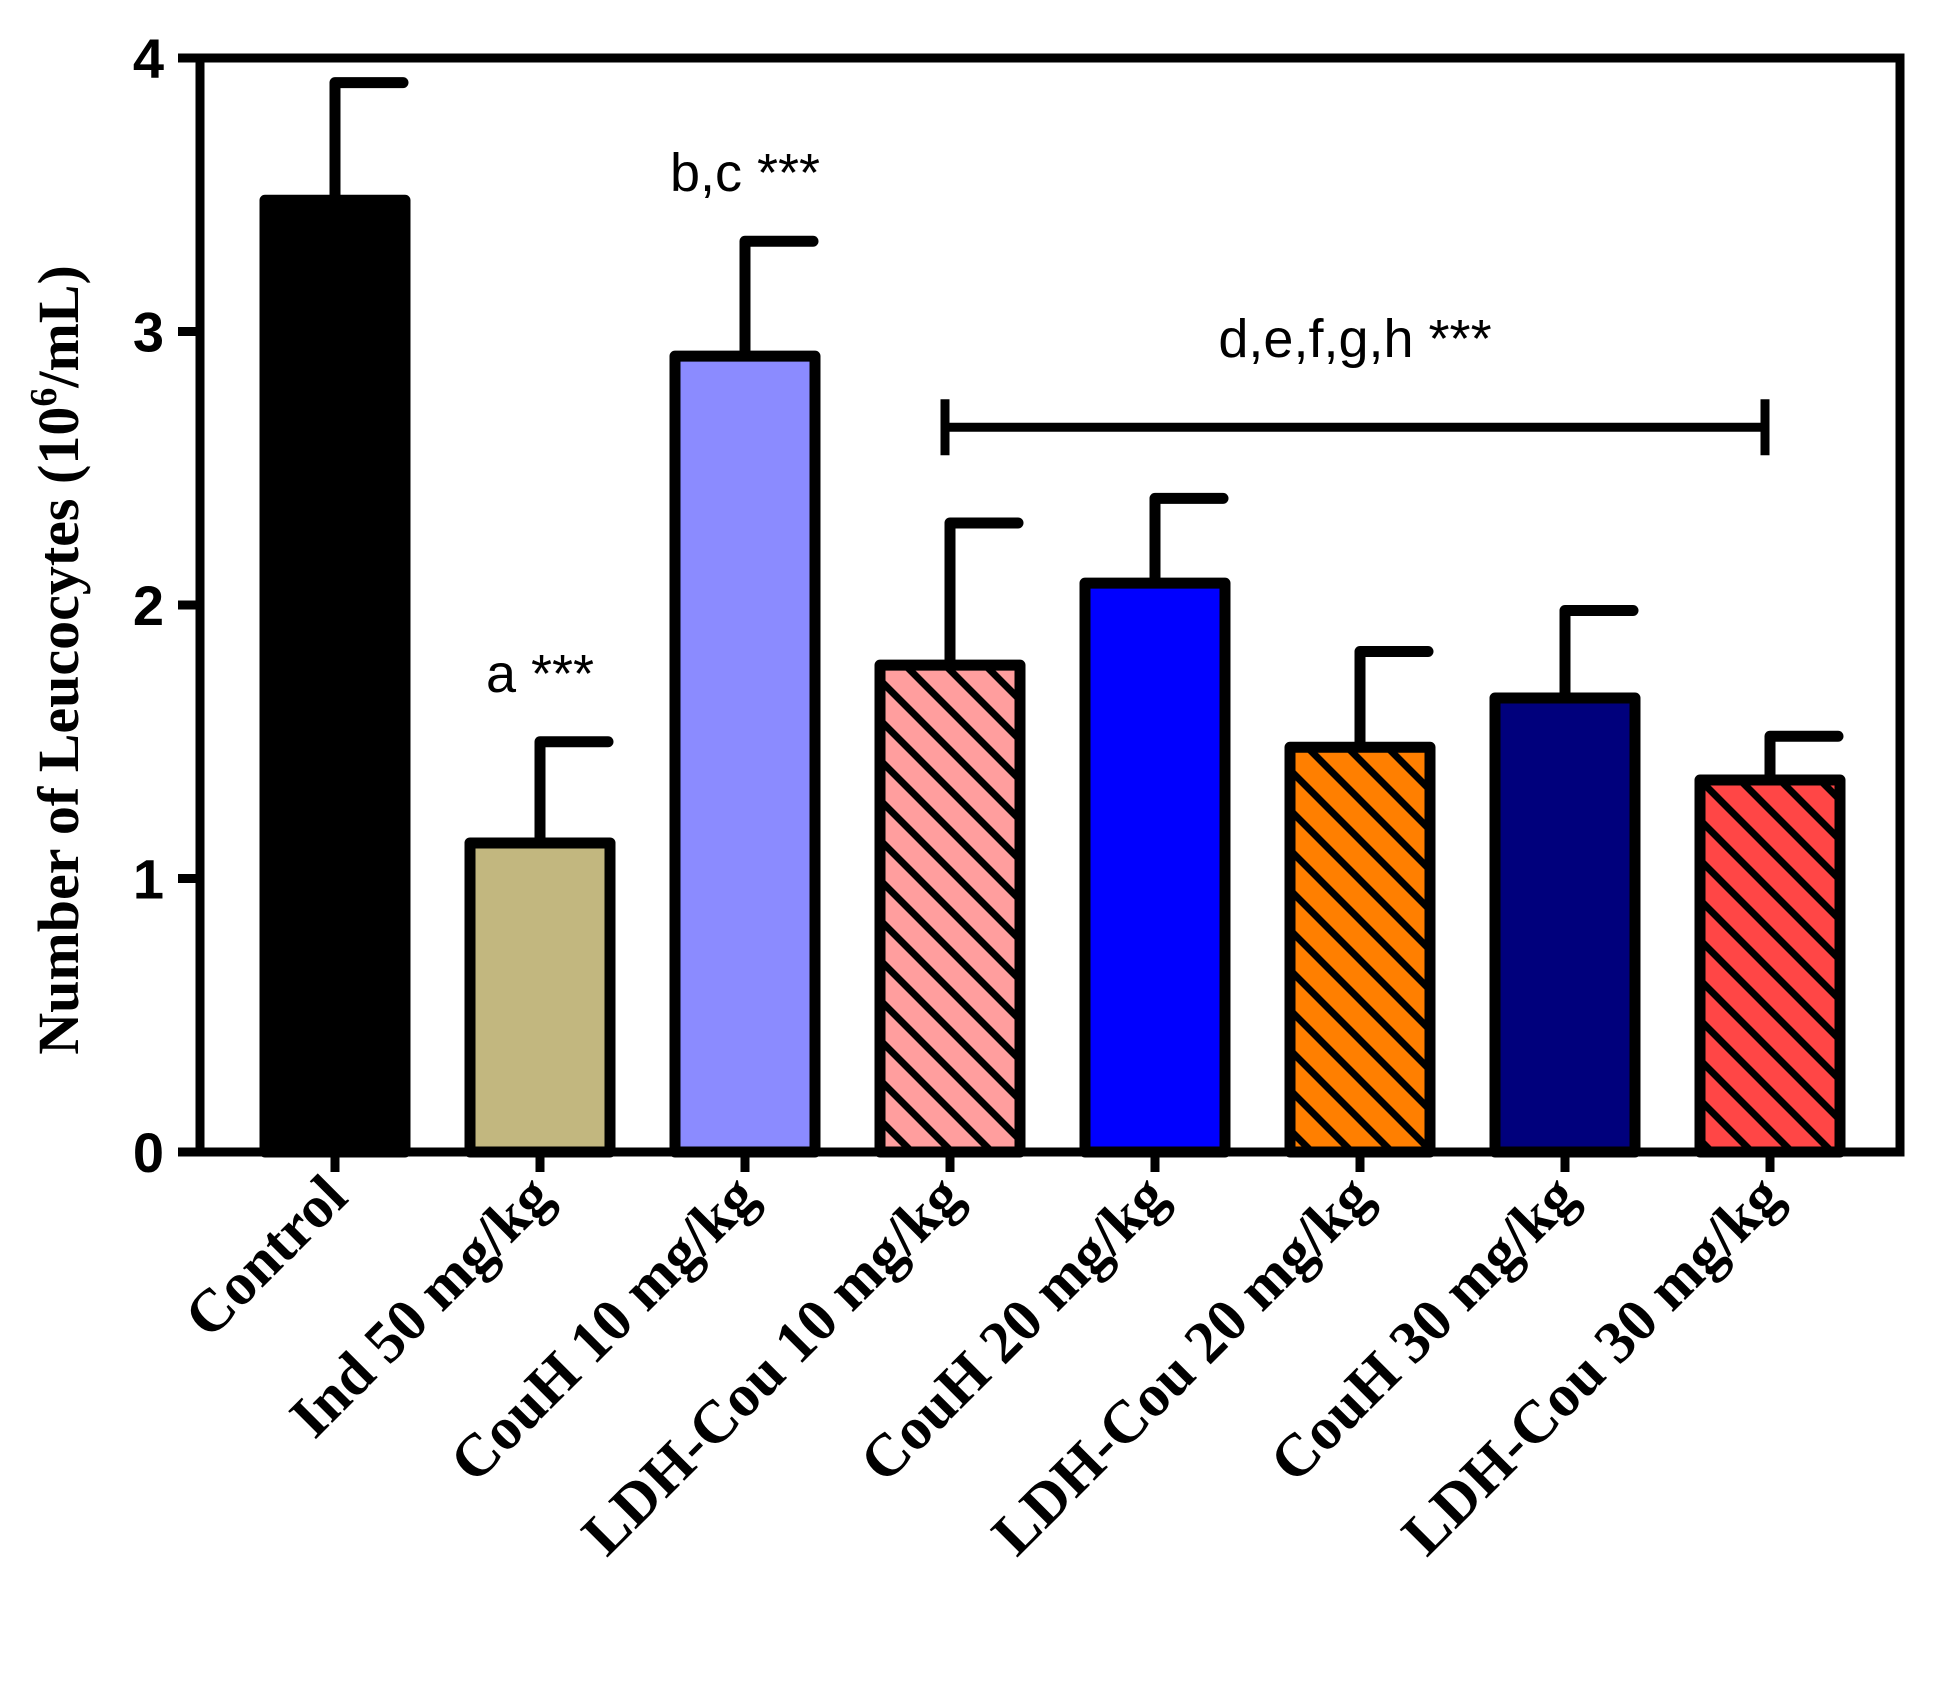  What do you see at coordinates (58, 326) in the screenshot?
I see `y-axis-label-tail: /mL)` at bounding box center [58, 326].